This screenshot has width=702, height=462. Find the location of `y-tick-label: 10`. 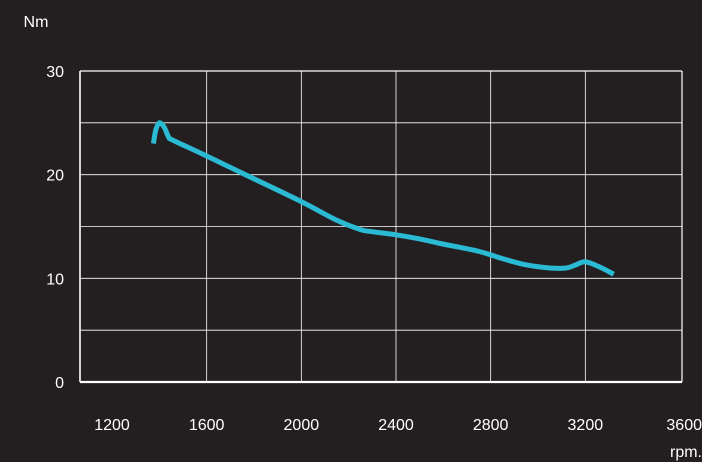

y-tick-label: 10 is located at coordinates (55, 279).